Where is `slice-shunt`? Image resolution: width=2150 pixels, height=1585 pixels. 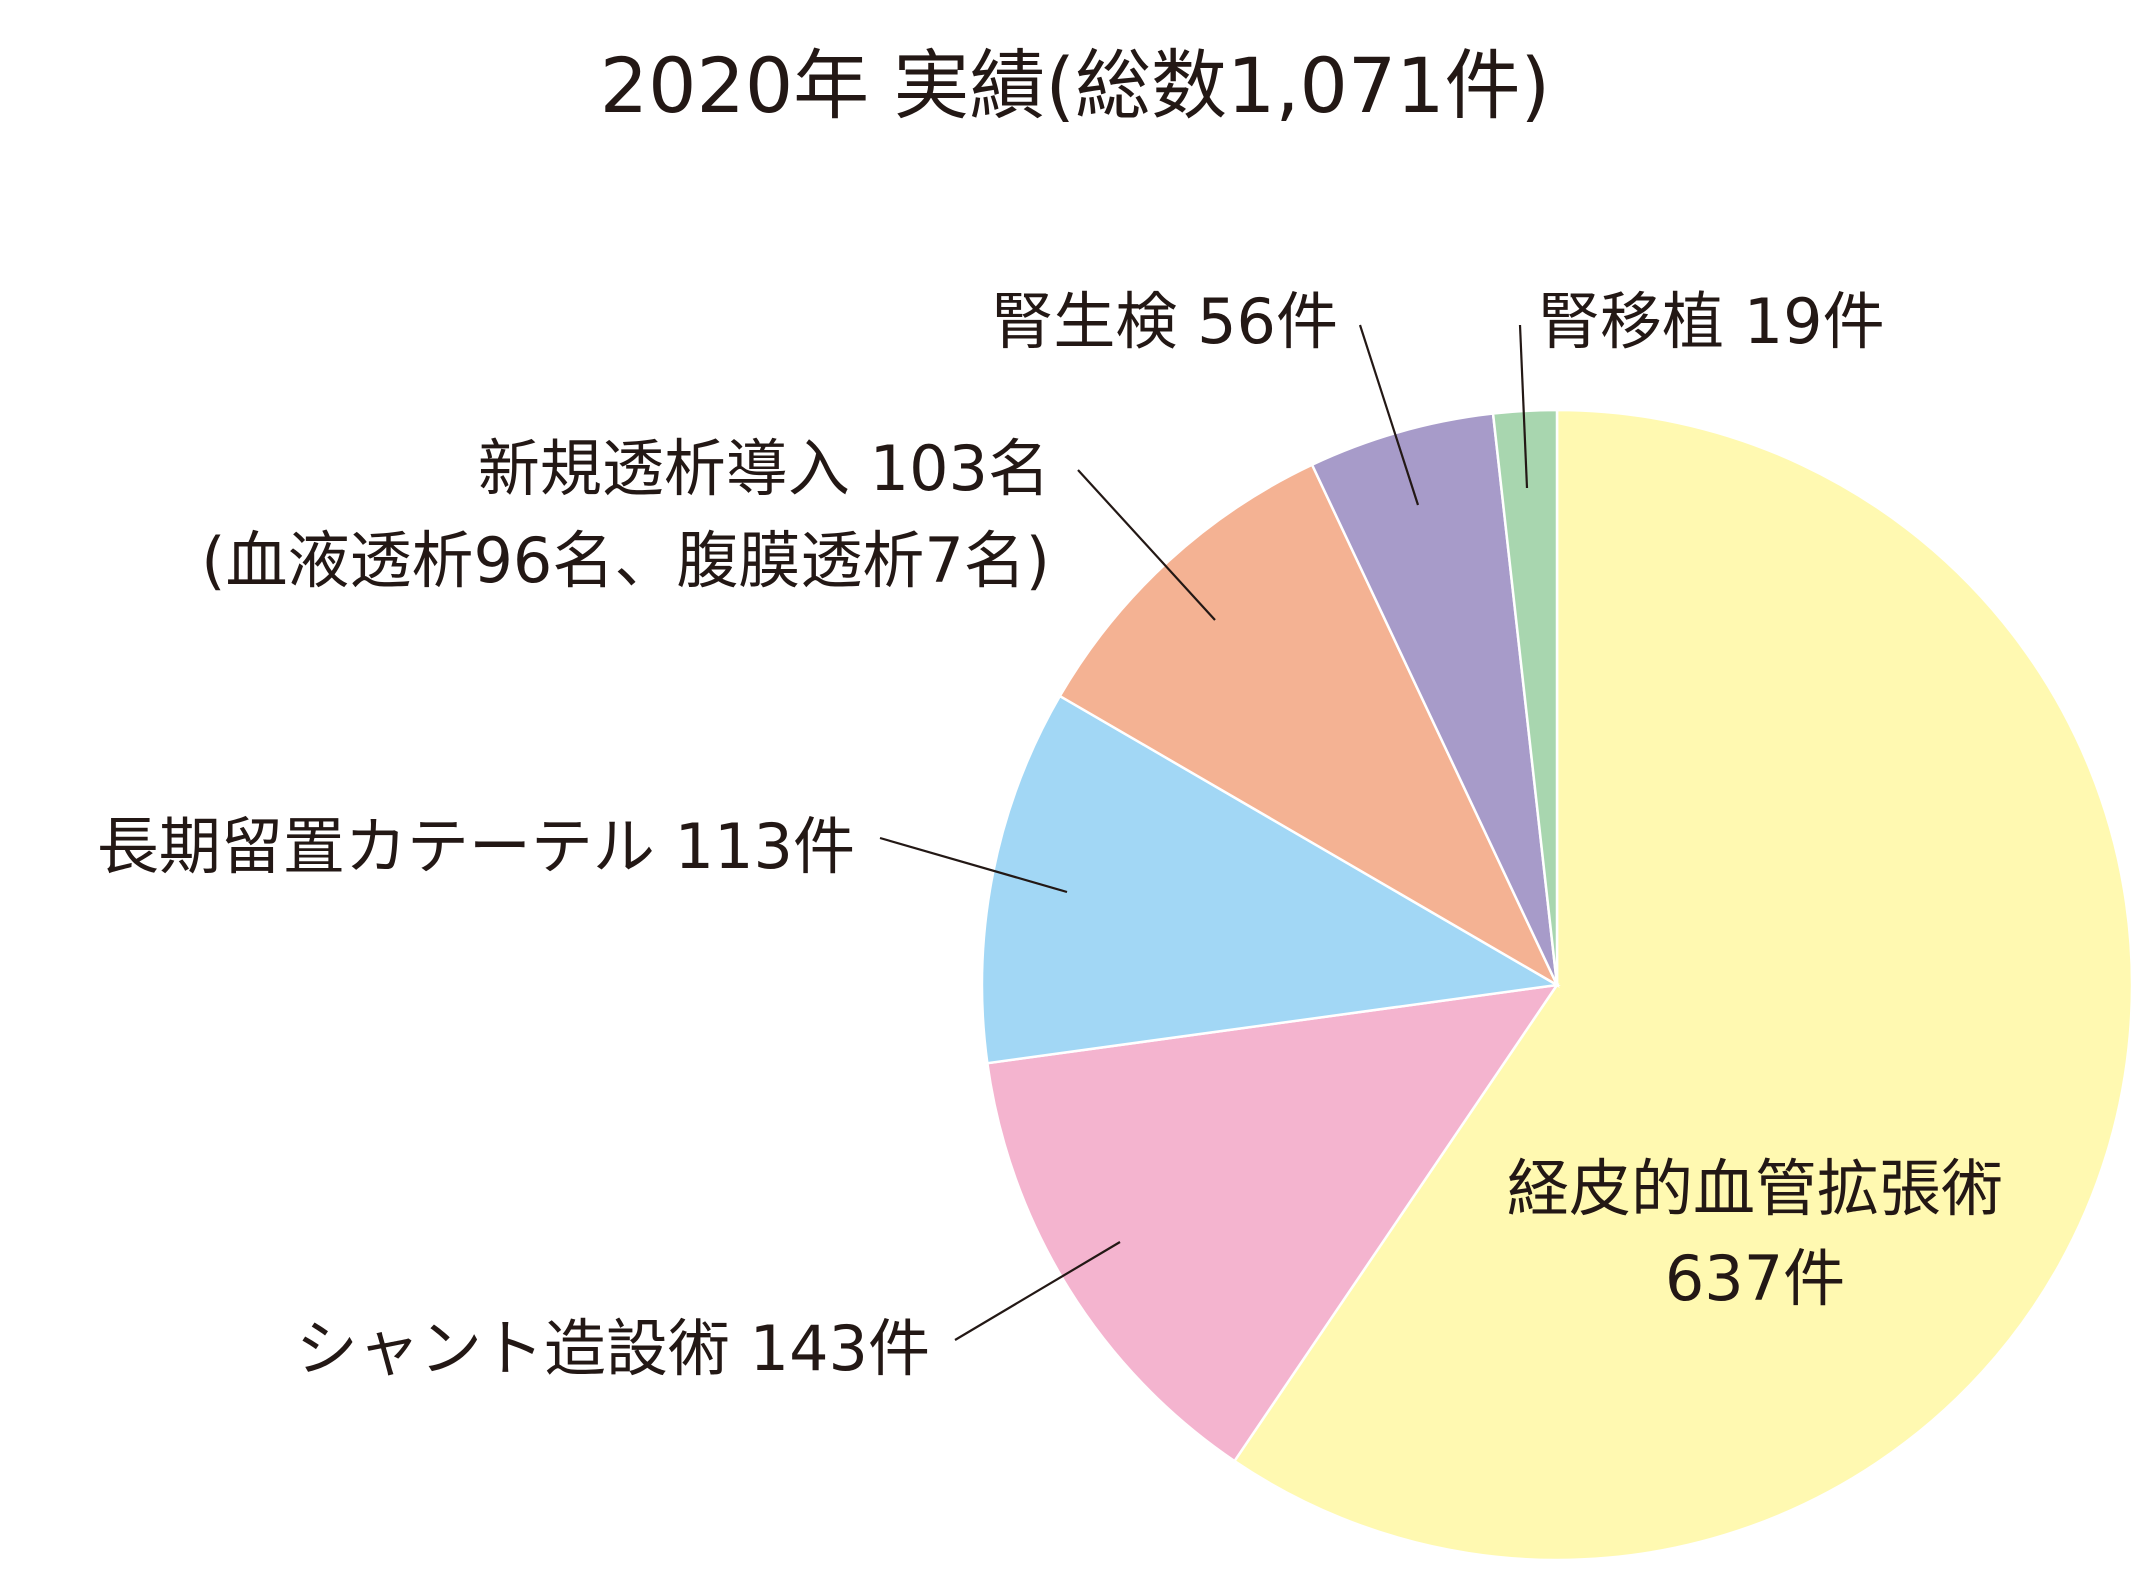 slice-shunt is located at coordinates (1272, 1223).